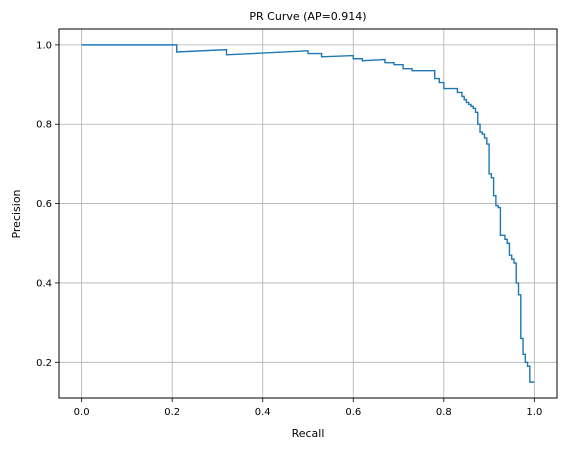  I want to click on x-tick-label: 0.4, so click(263, 412).